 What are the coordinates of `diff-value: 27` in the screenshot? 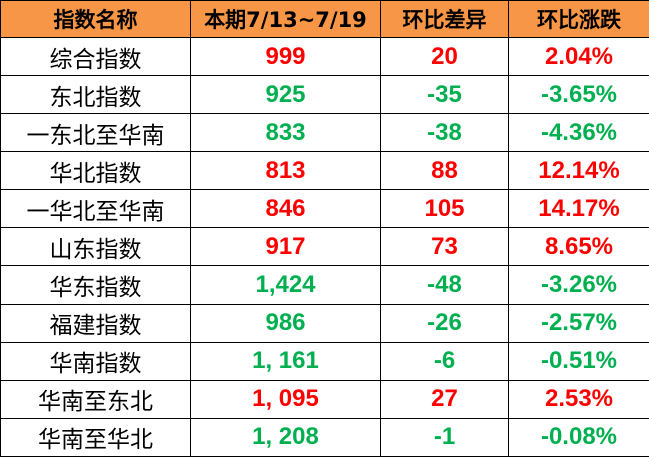 It's located at (444, 399).